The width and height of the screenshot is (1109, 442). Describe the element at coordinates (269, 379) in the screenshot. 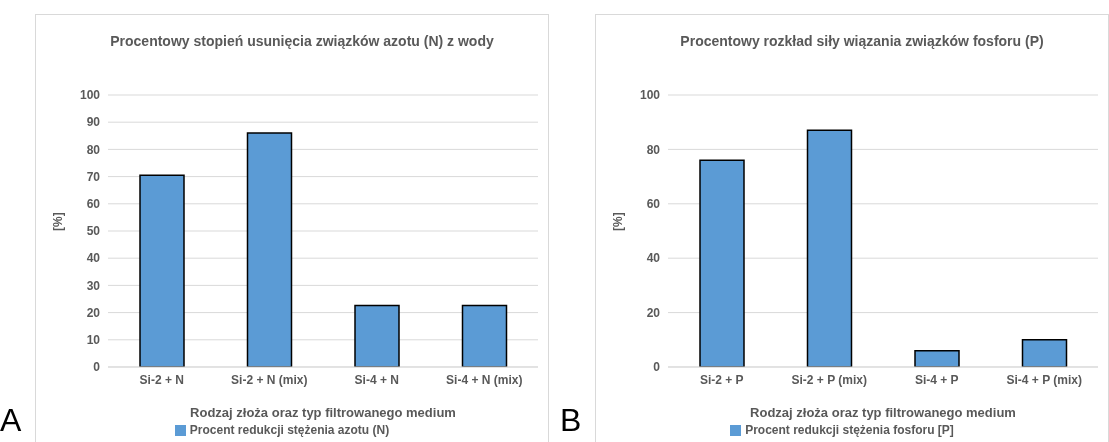

I see `x-tick-label: Si-2 + N (mix)` at that location.